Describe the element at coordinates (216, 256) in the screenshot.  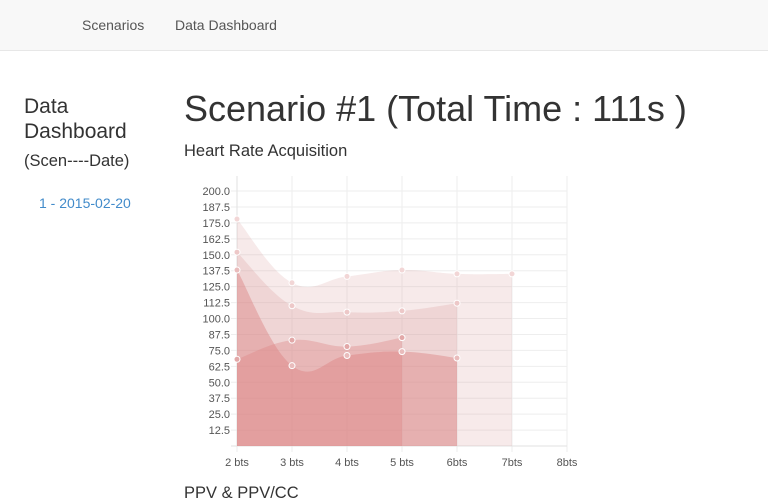
I see `y-tick-label: 150.0` at that location.